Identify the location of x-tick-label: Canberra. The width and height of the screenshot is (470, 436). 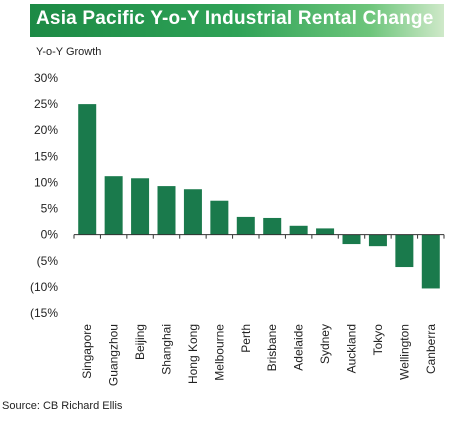
(431, 349).